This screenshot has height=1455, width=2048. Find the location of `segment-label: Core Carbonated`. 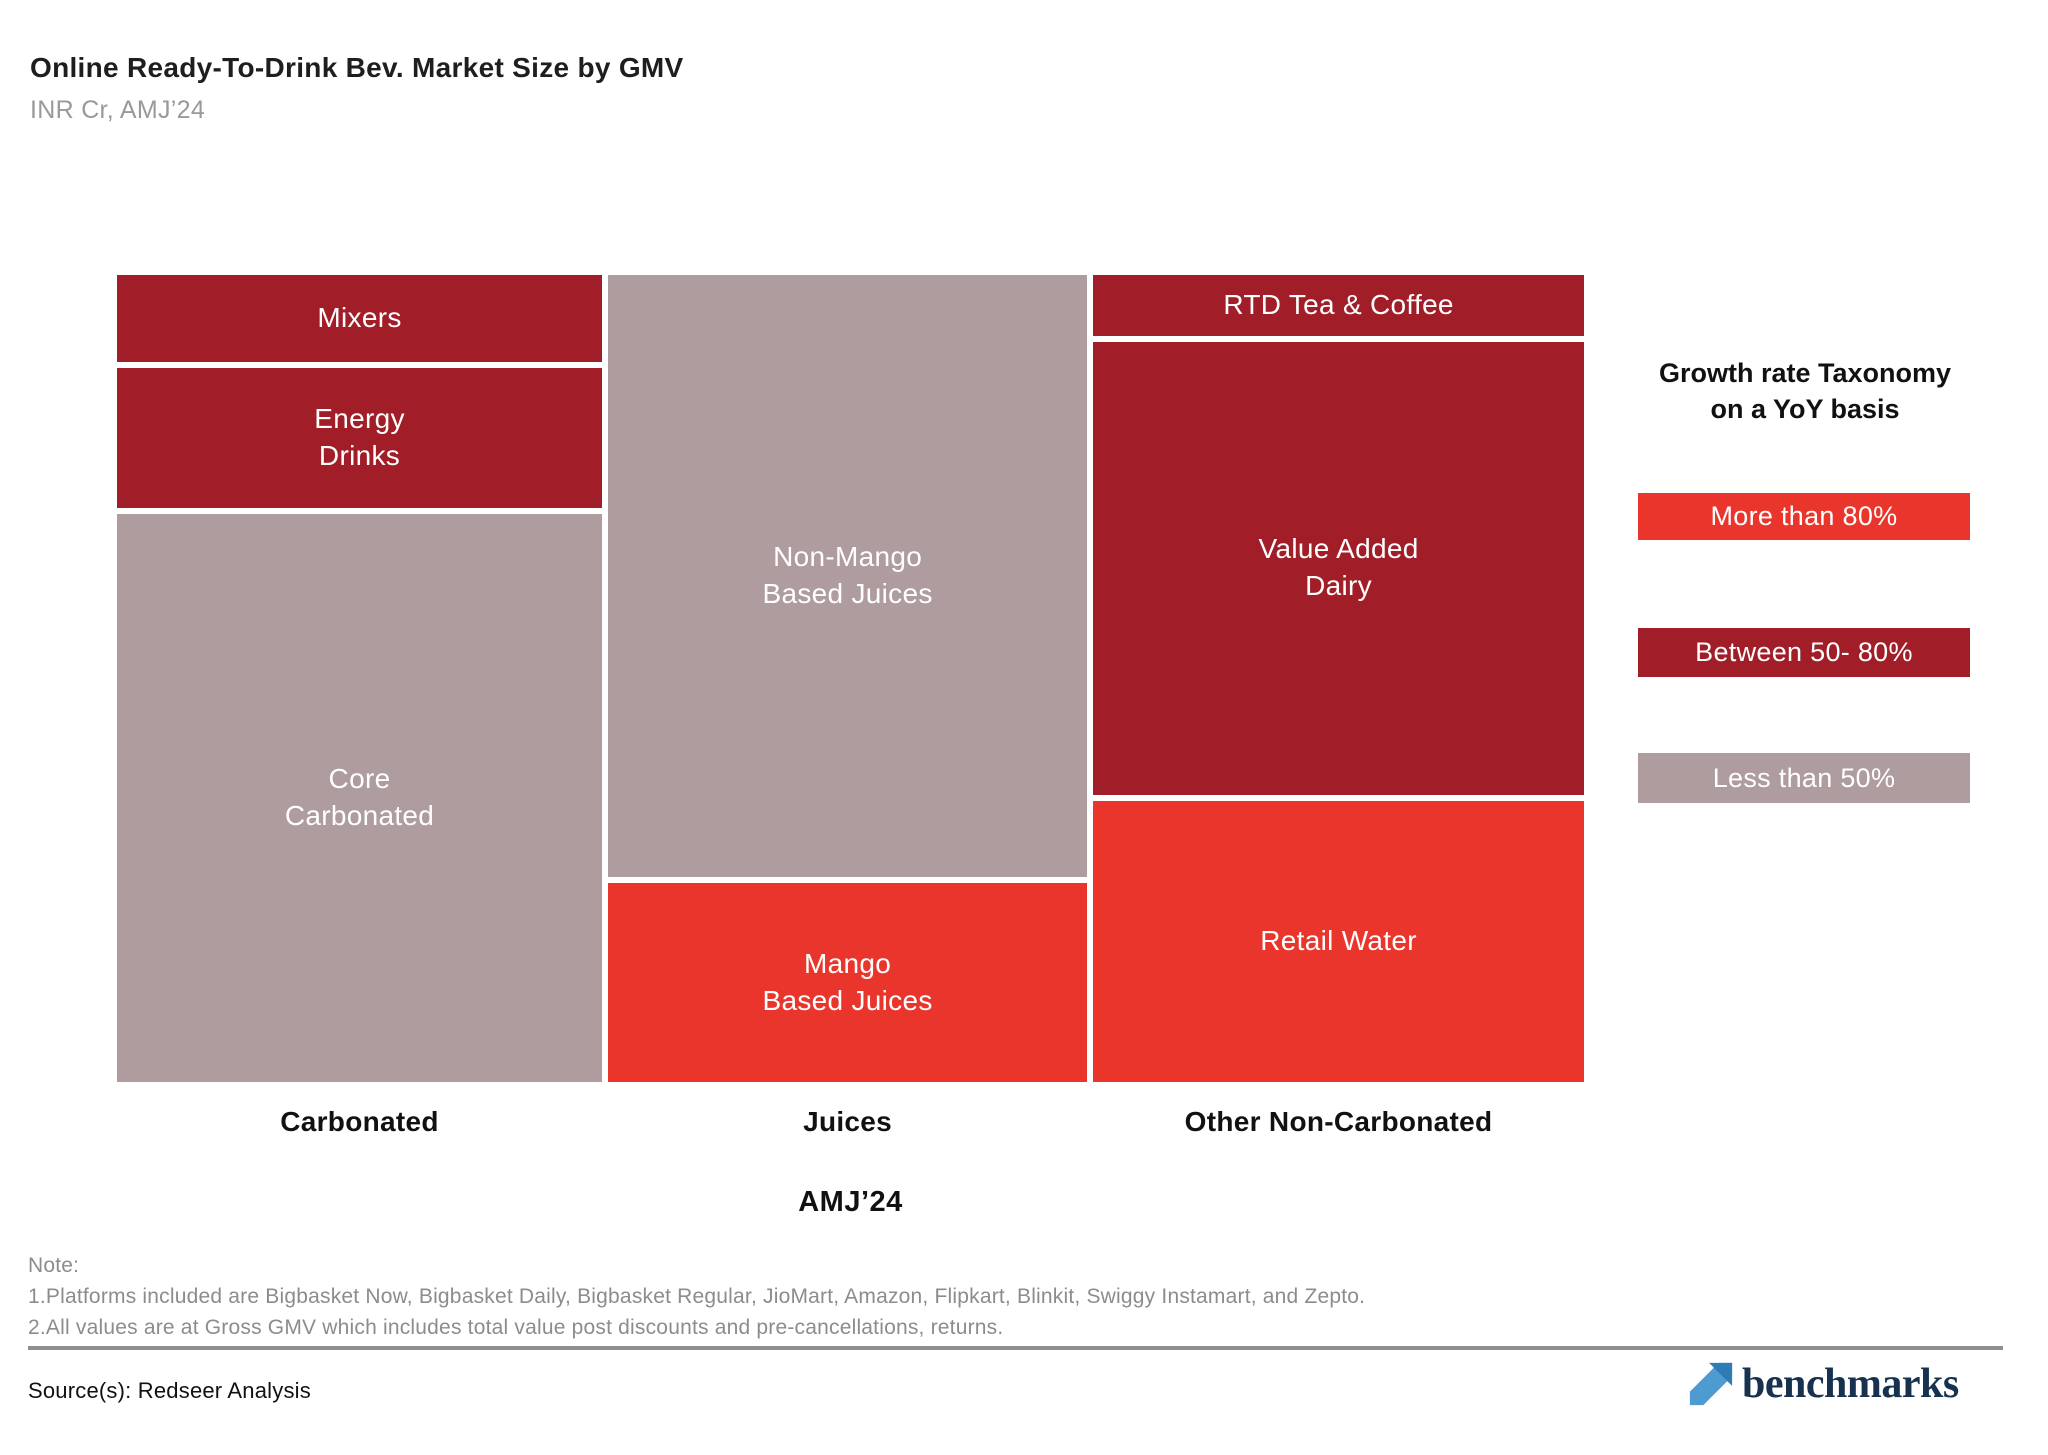

segment-label: Core Carbonated is located at coordinates (359, 796).